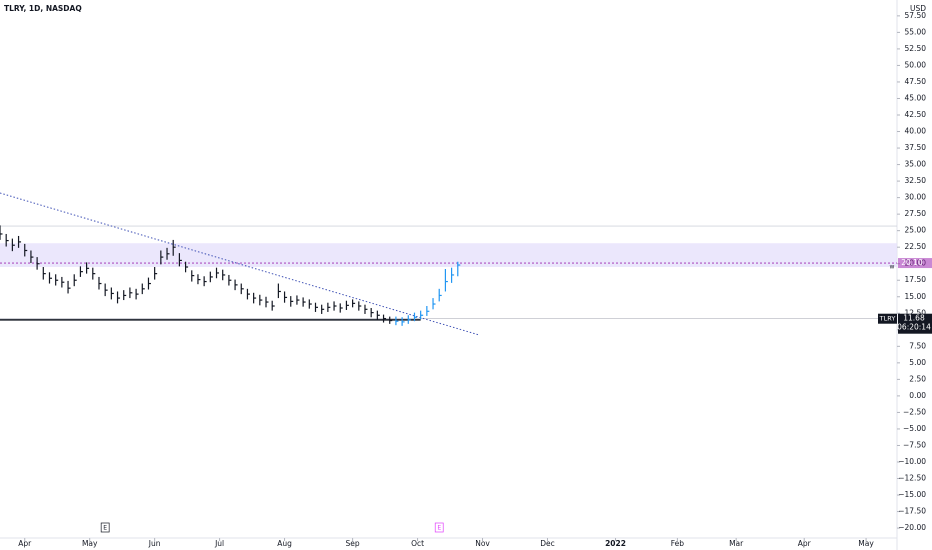 The height and width of the screenshot is (550, 932). What do you see at coordinates (912, 527) in the screenshot?
I see `y-tick-label: −20.00` at bounding box center [912, 527].